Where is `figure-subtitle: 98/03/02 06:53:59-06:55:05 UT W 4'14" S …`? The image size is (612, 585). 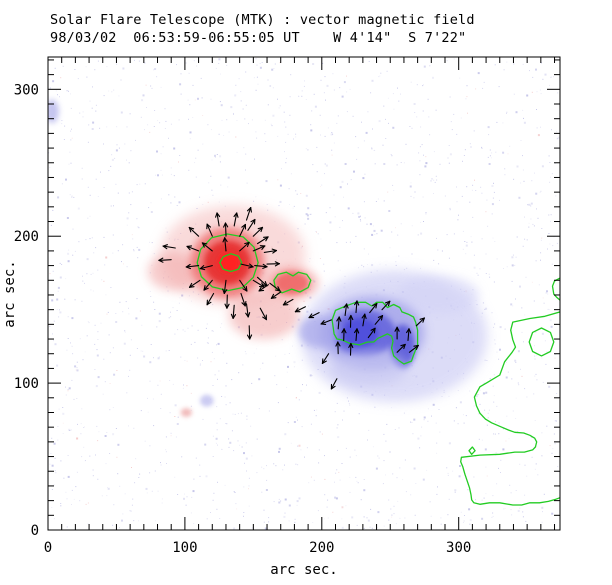 figure-subtitle: 98/03/02 06:53:59-06:55:05 UT W 4'14" S … is located at coordinates (258, 38).